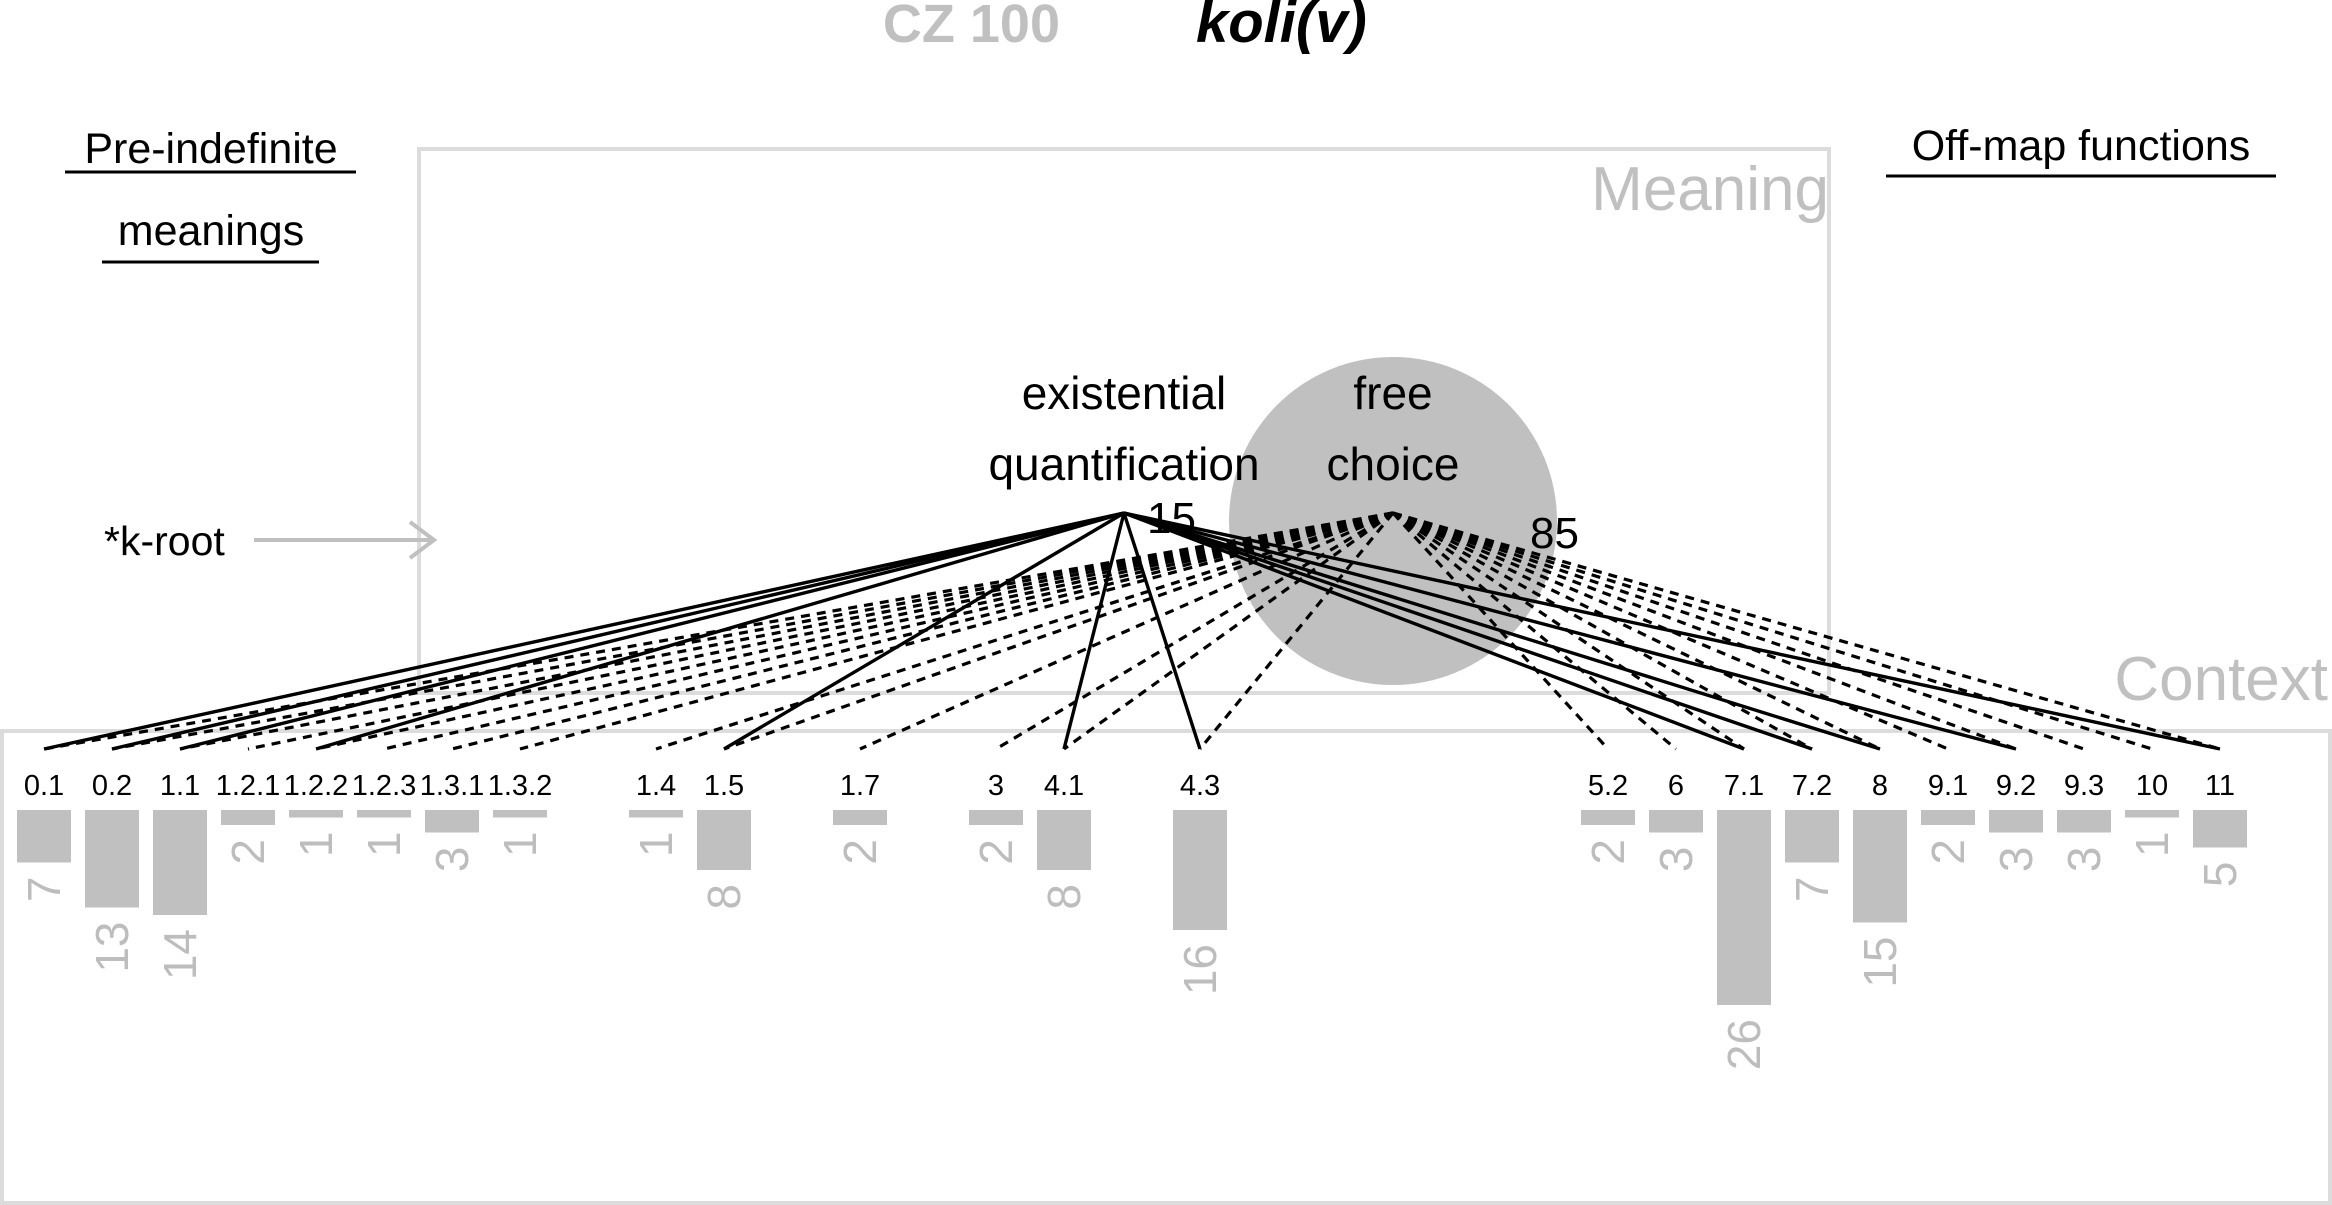  What do you see at coordinates (2016, 786) in the screenshot?
I see `context-label-9-2: 9.2` at bounding box center [2016, 786].